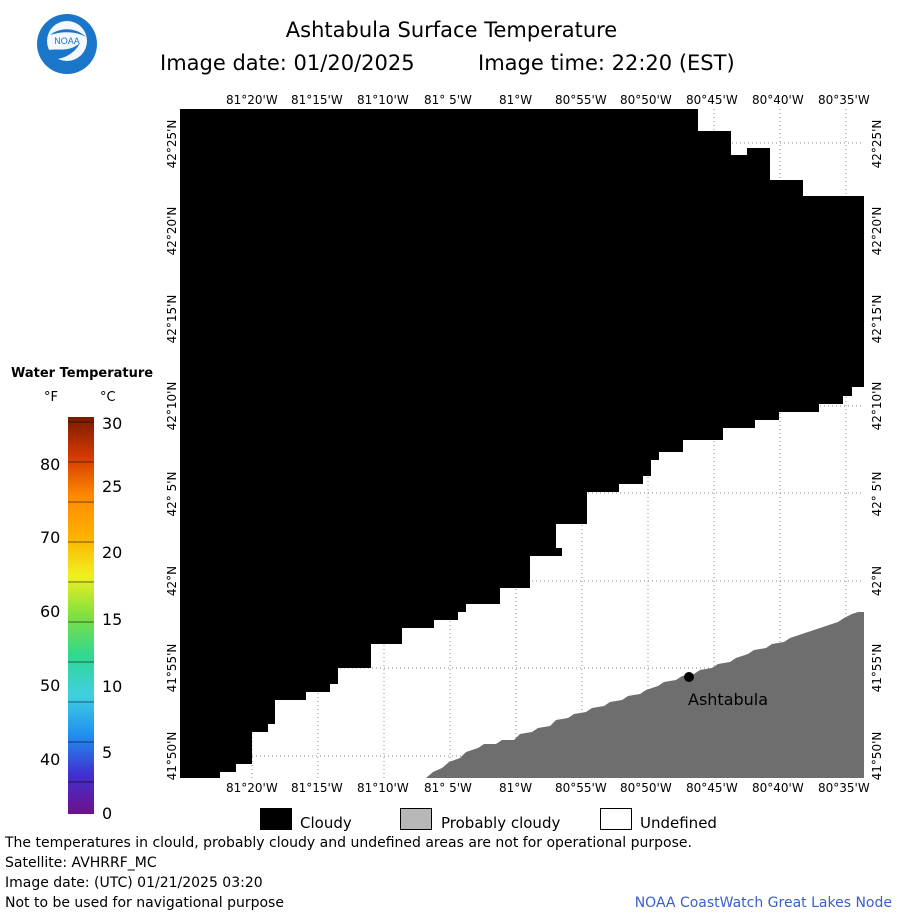 This screenshot has width=903, height=919. Describe the element at coordinates (172, 231) in the screenshot. I see `lat-label-left: 42°20'N` at that location.